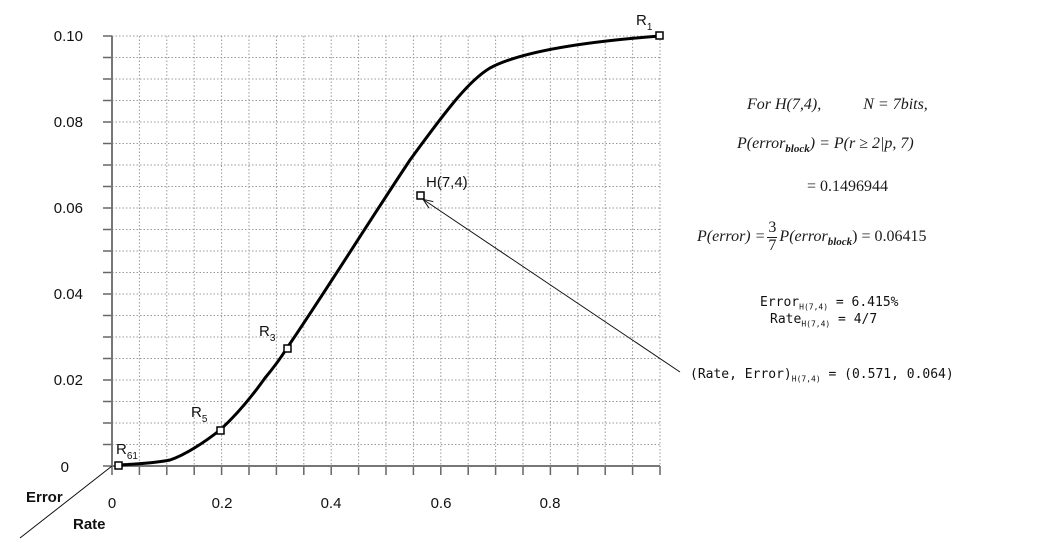  What do you see at coordinates (812, 236) in the screenshot?
I see `equation-line-4: P(error) = 3 7 P(errorblock) = 0.06415` at bounding box center [812, 236].